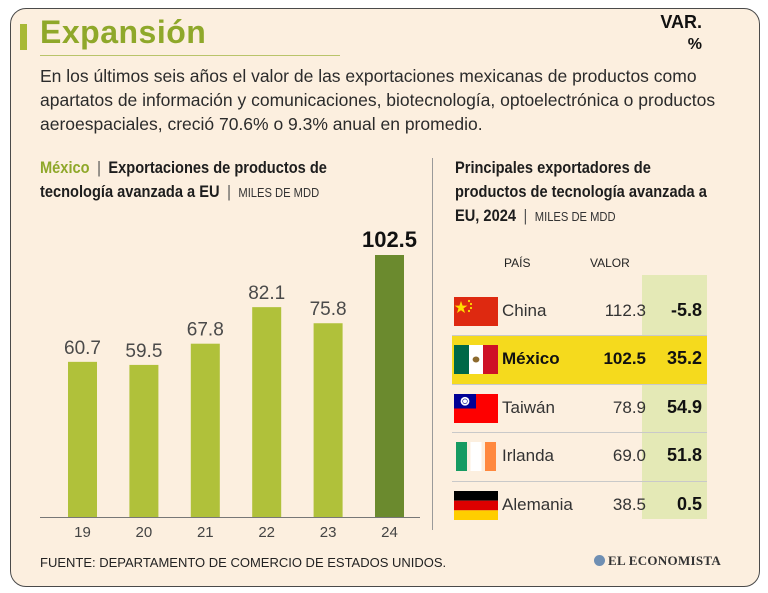 Image resolution: width=768 pixels, height=593 pixels. I want to click on x-tick-label-24: 24, so click(389, 532).